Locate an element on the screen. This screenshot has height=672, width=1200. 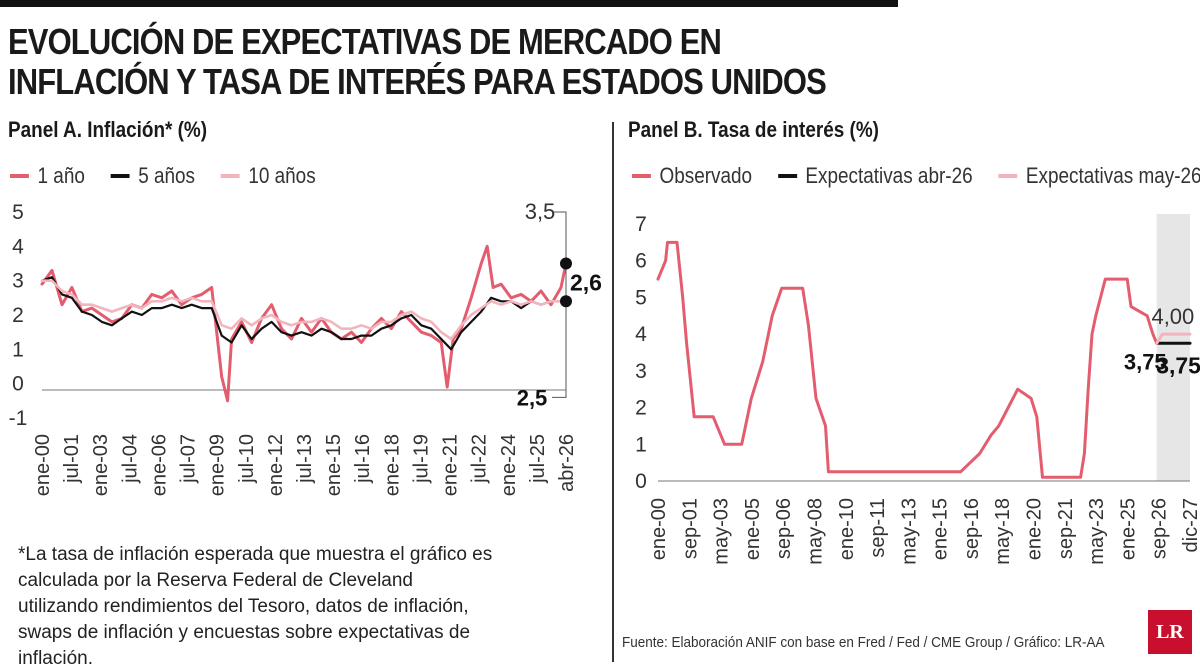
x-tick-label: may-08 is located at coordinates (815, 531).